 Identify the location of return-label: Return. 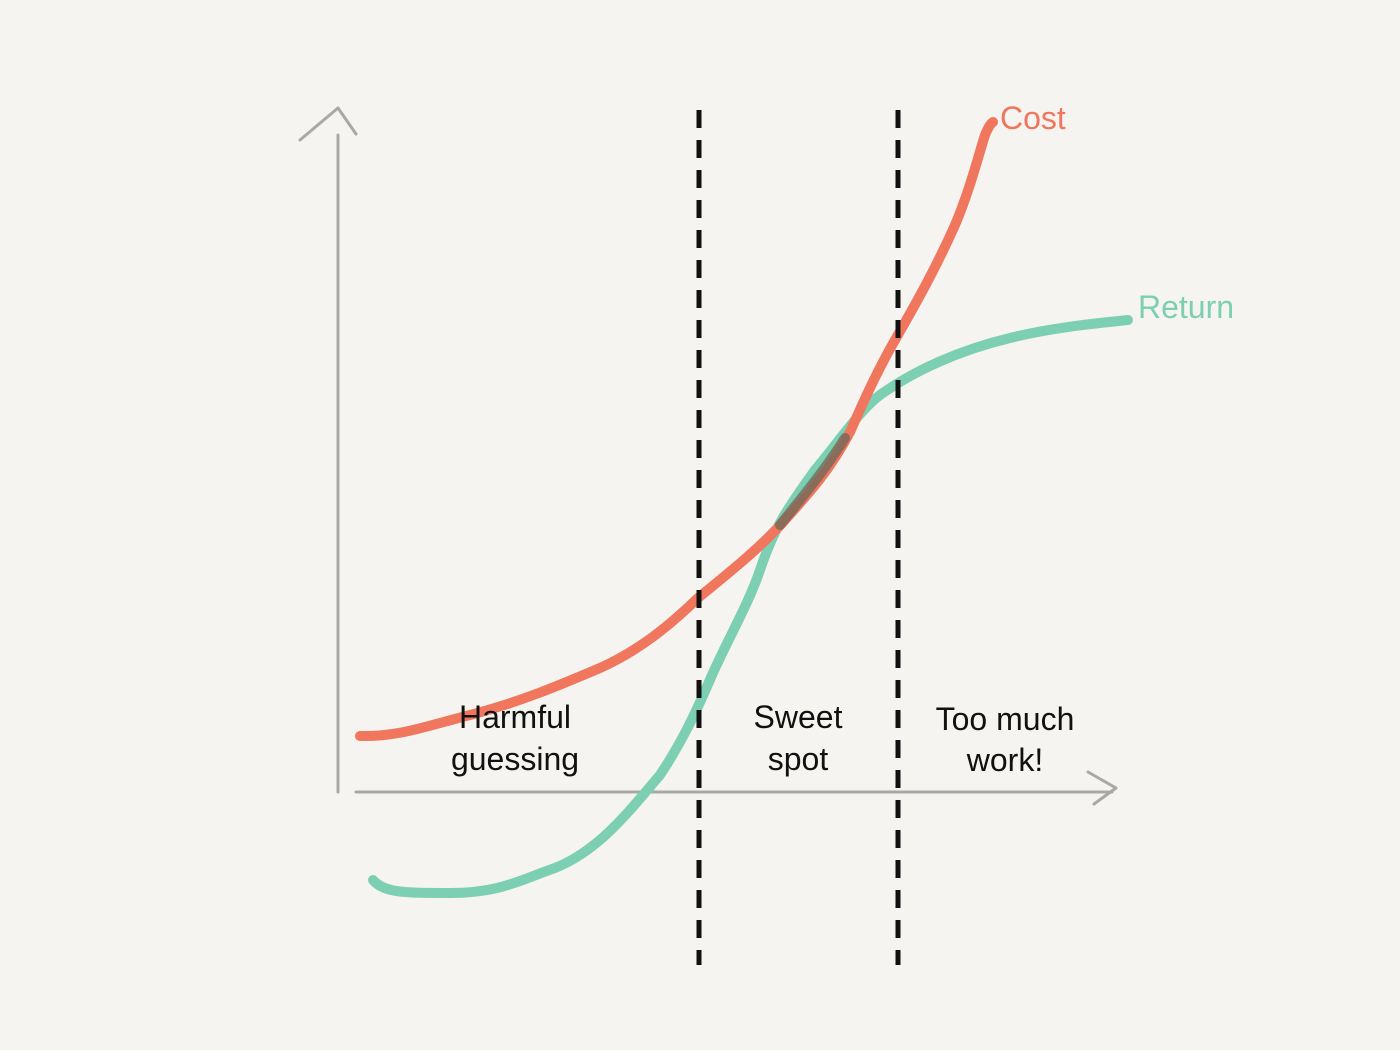
(1186, 307).